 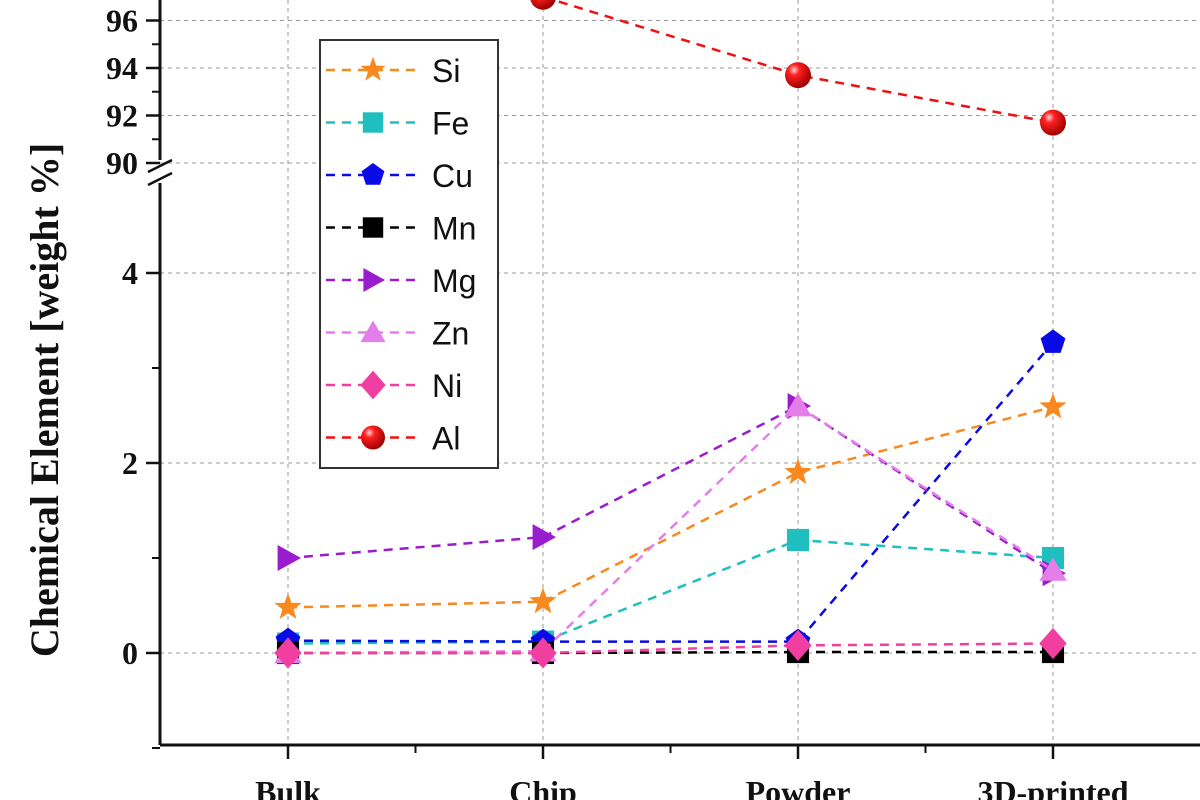 What do you see at coordinates (394, 386) in the screenshot?
I see `legend-item: Ni` at bounding box center [394, 386].